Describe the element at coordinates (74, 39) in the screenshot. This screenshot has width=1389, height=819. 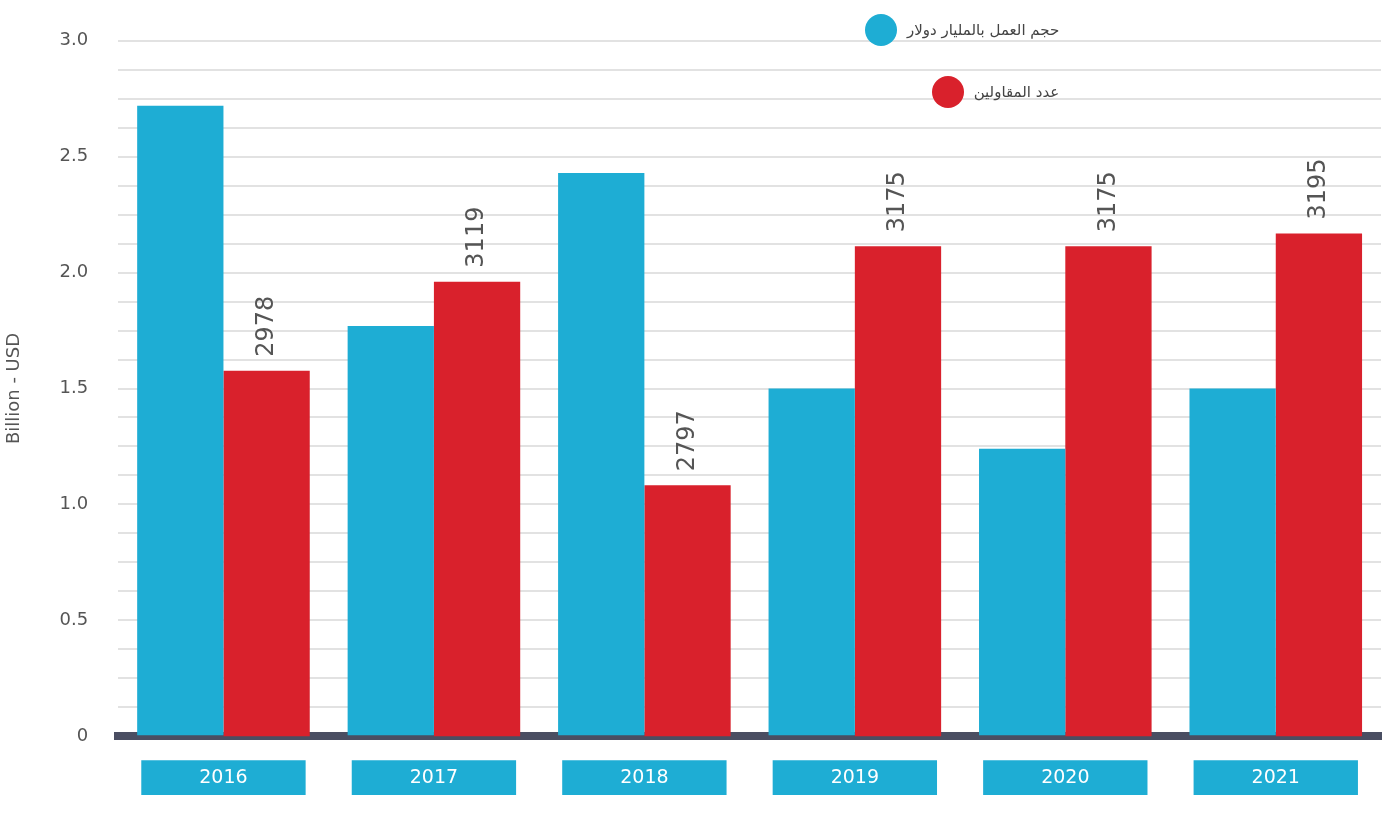
I see `y-tick-label: 3.0` at that location.